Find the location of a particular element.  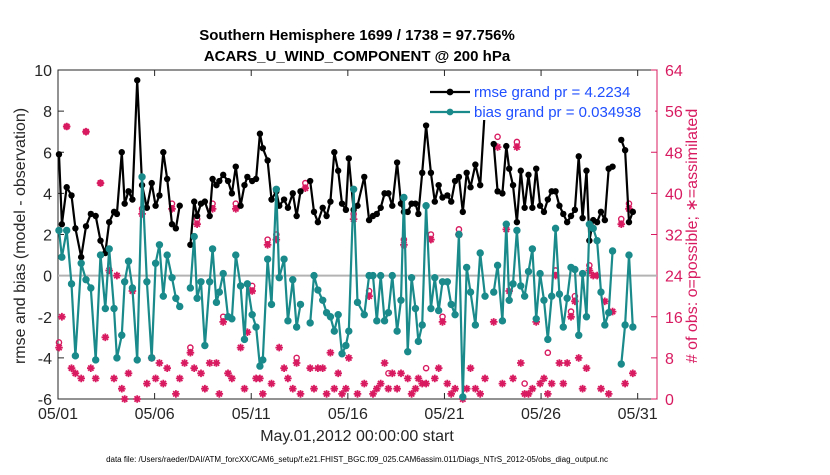

x-tick-label: 05/11 is located at coordinates (251, 414).